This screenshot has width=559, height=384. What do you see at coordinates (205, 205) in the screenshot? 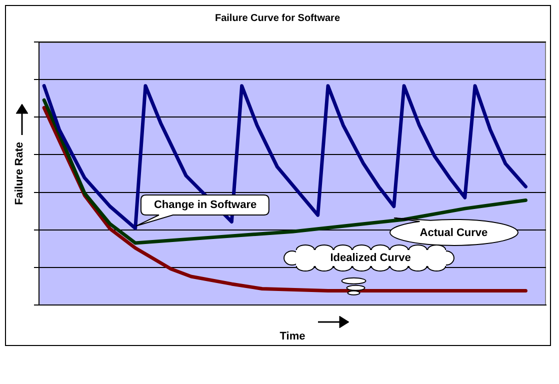
I see `annotation: Change in Software` at bounding box center [205, 205].